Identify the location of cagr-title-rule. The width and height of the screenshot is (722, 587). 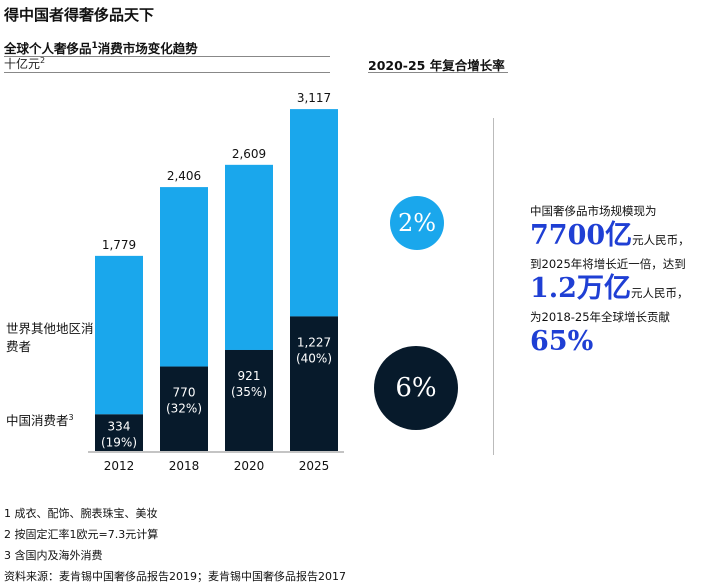
(438, 72).